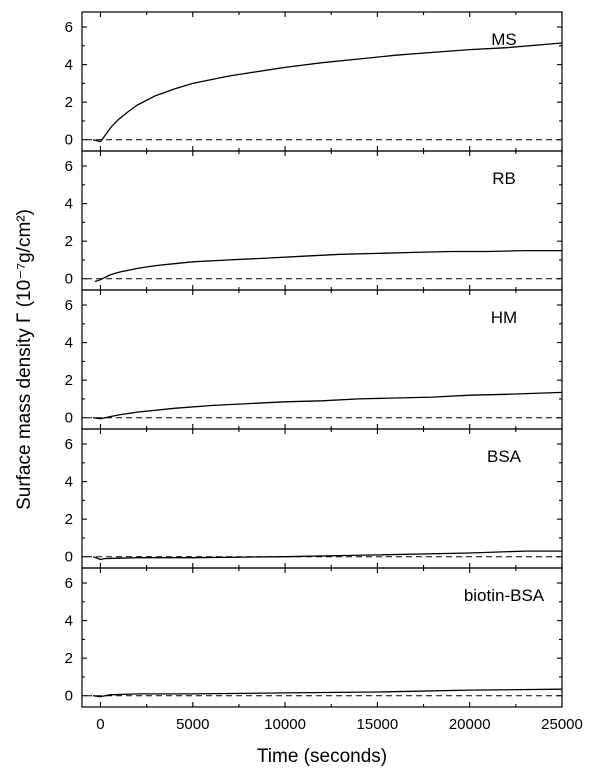 The height and width of the screenshot is (775, 590). What do you see at coordinates (504, 456) in the screenshot?
I see `panel-label: BSA` at bounding box center [504, 456].